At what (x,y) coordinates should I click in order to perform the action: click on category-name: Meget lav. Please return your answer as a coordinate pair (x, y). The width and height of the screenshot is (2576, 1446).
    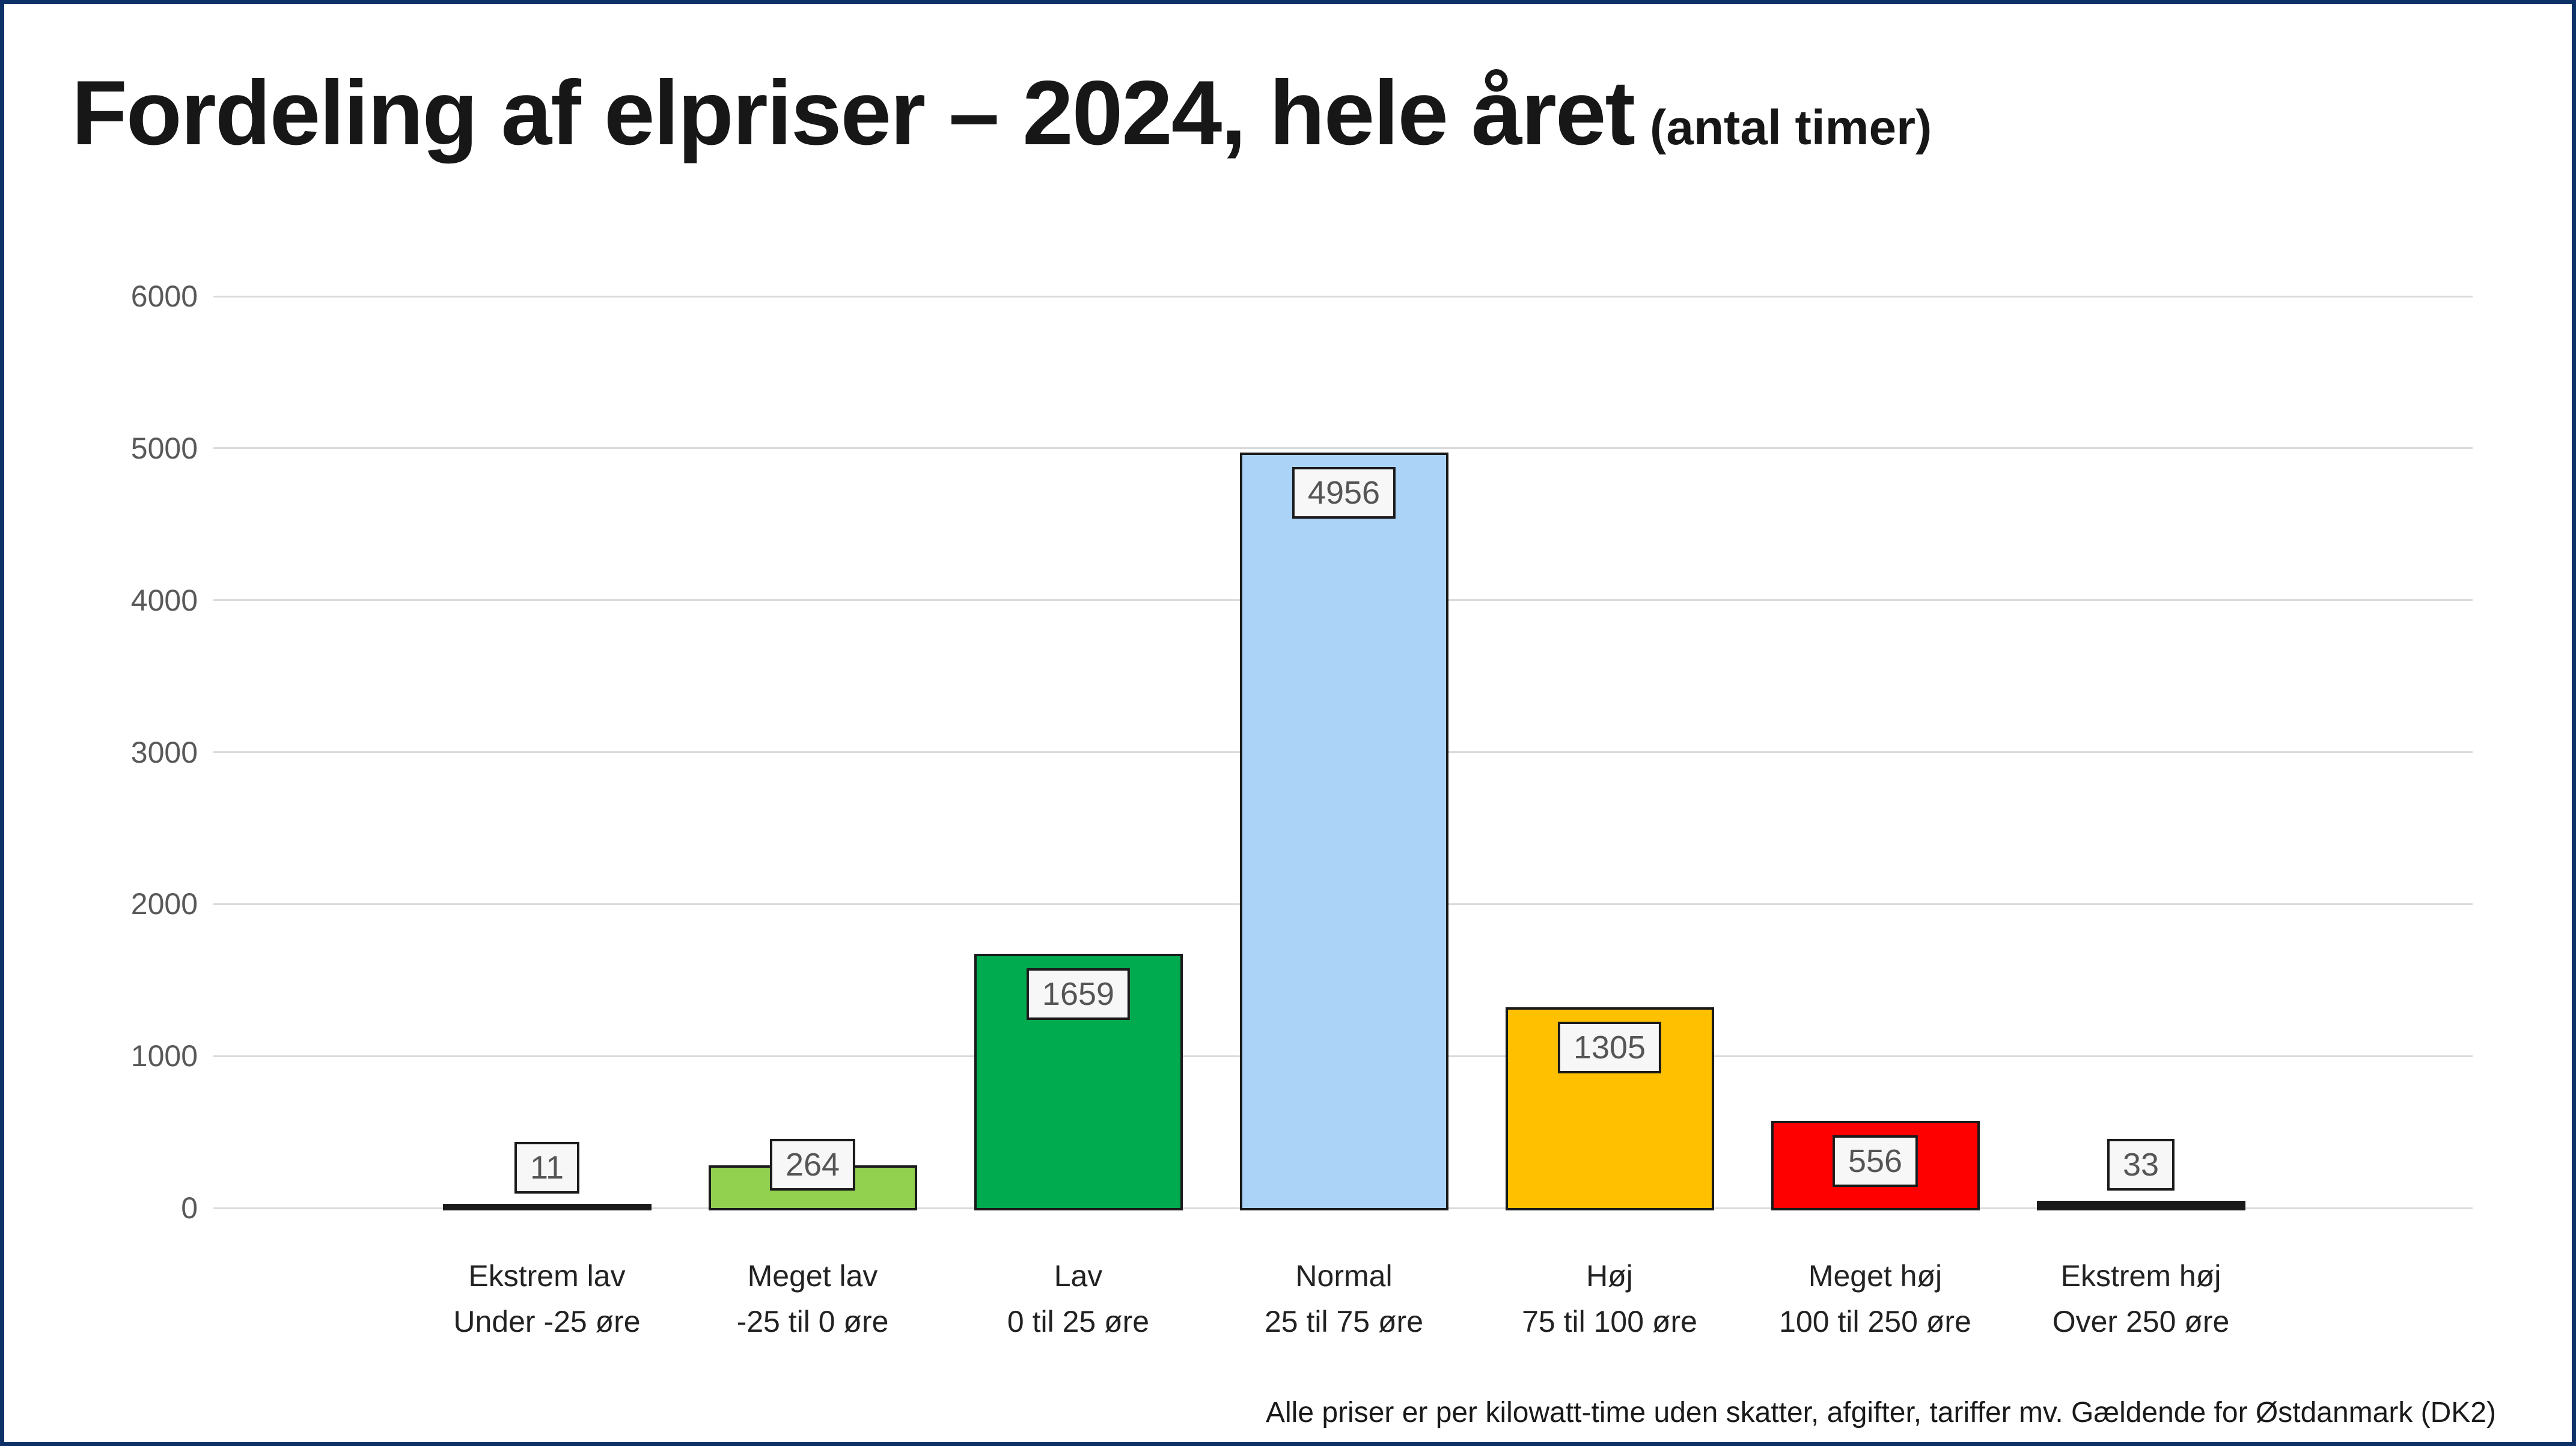
    Looking at the image, I should click on (812, 1276).